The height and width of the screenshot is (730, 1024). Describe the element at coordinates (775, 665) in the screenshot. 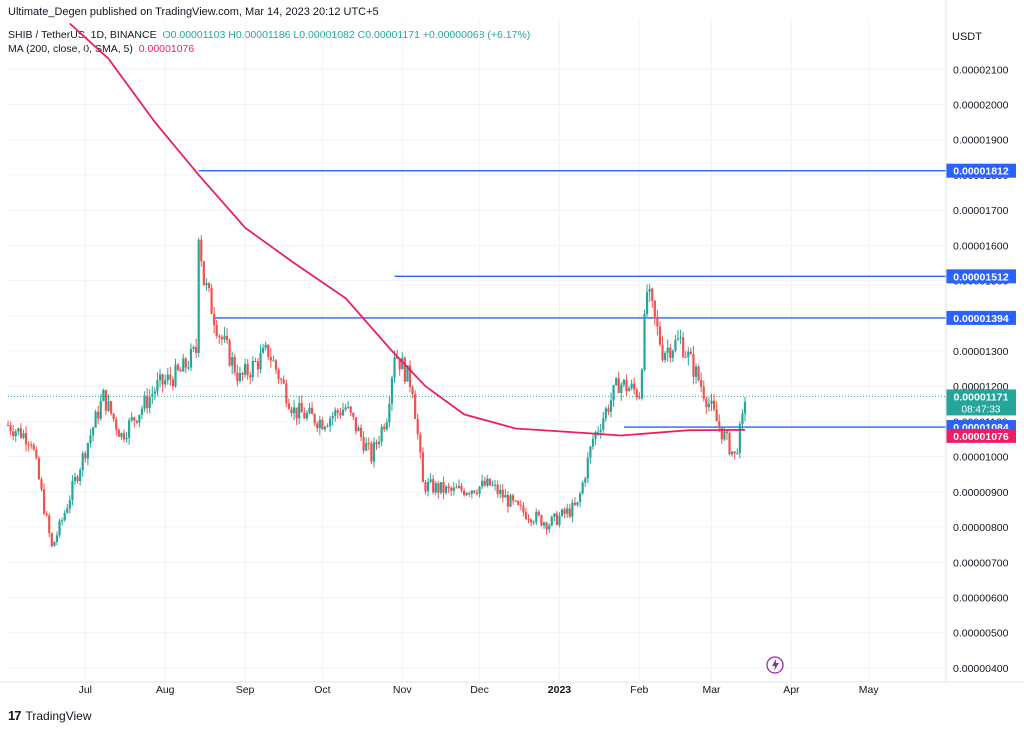

I see `flash-icon` at that location.